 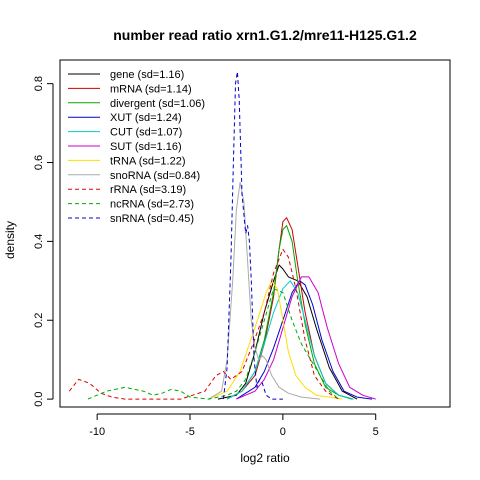 What do you see at coordinates (147, 75) in the screenshot?
I see `legend-label-0: gene (sd=1.16)` at bounding box center [147, 75].